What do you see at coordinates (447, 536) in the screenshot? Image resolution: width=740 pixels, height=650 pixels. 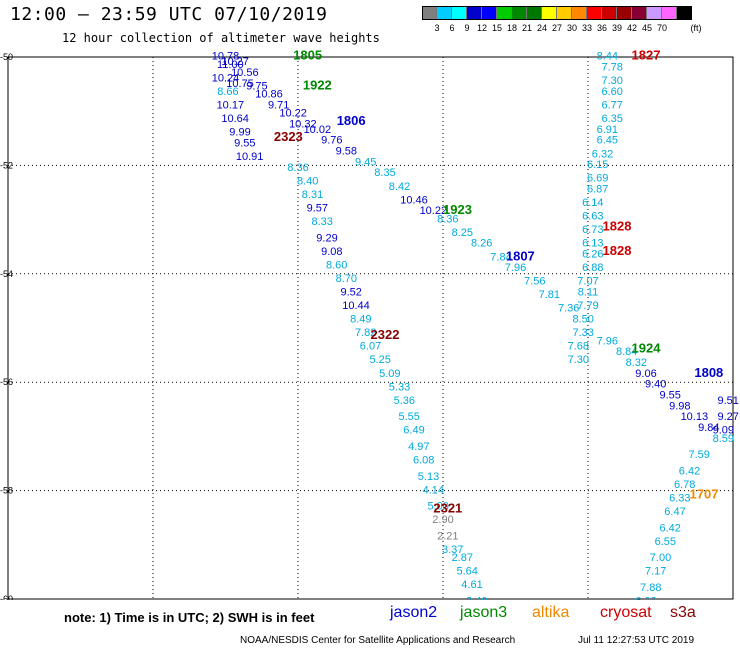 I see `wave-height-value: 2.21` at bounding box center [447, 536].